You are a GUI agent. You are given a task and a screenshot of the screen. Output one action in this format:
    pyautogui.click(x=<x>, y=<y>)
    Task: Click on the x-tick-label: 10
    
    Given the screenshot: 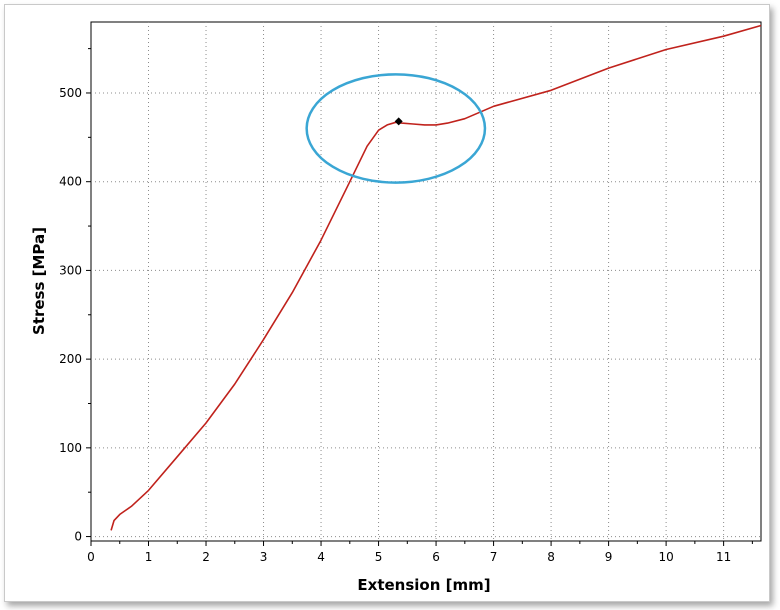 What is the action you would take?
    pyautogui.click(x=665, y=557)
    